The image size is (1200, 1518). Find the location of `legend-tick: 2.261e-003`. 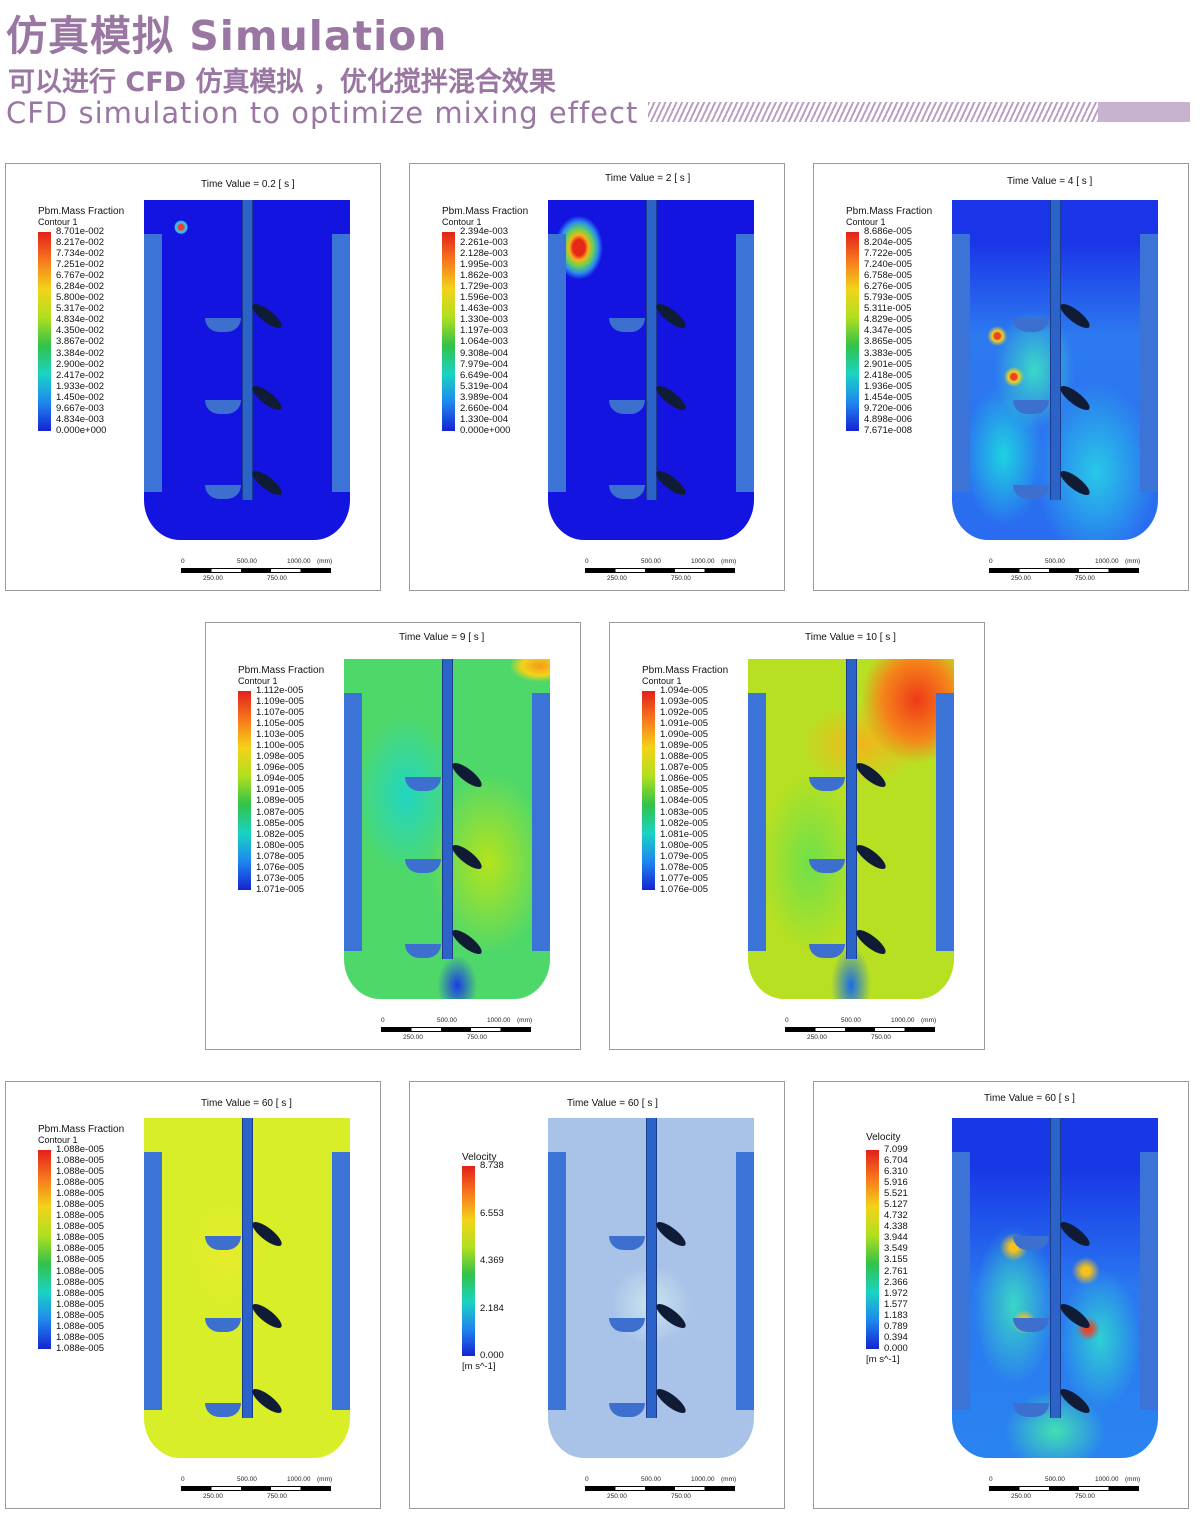

legend-tick: 2.261e-003 is located at coordinates (484, 243).